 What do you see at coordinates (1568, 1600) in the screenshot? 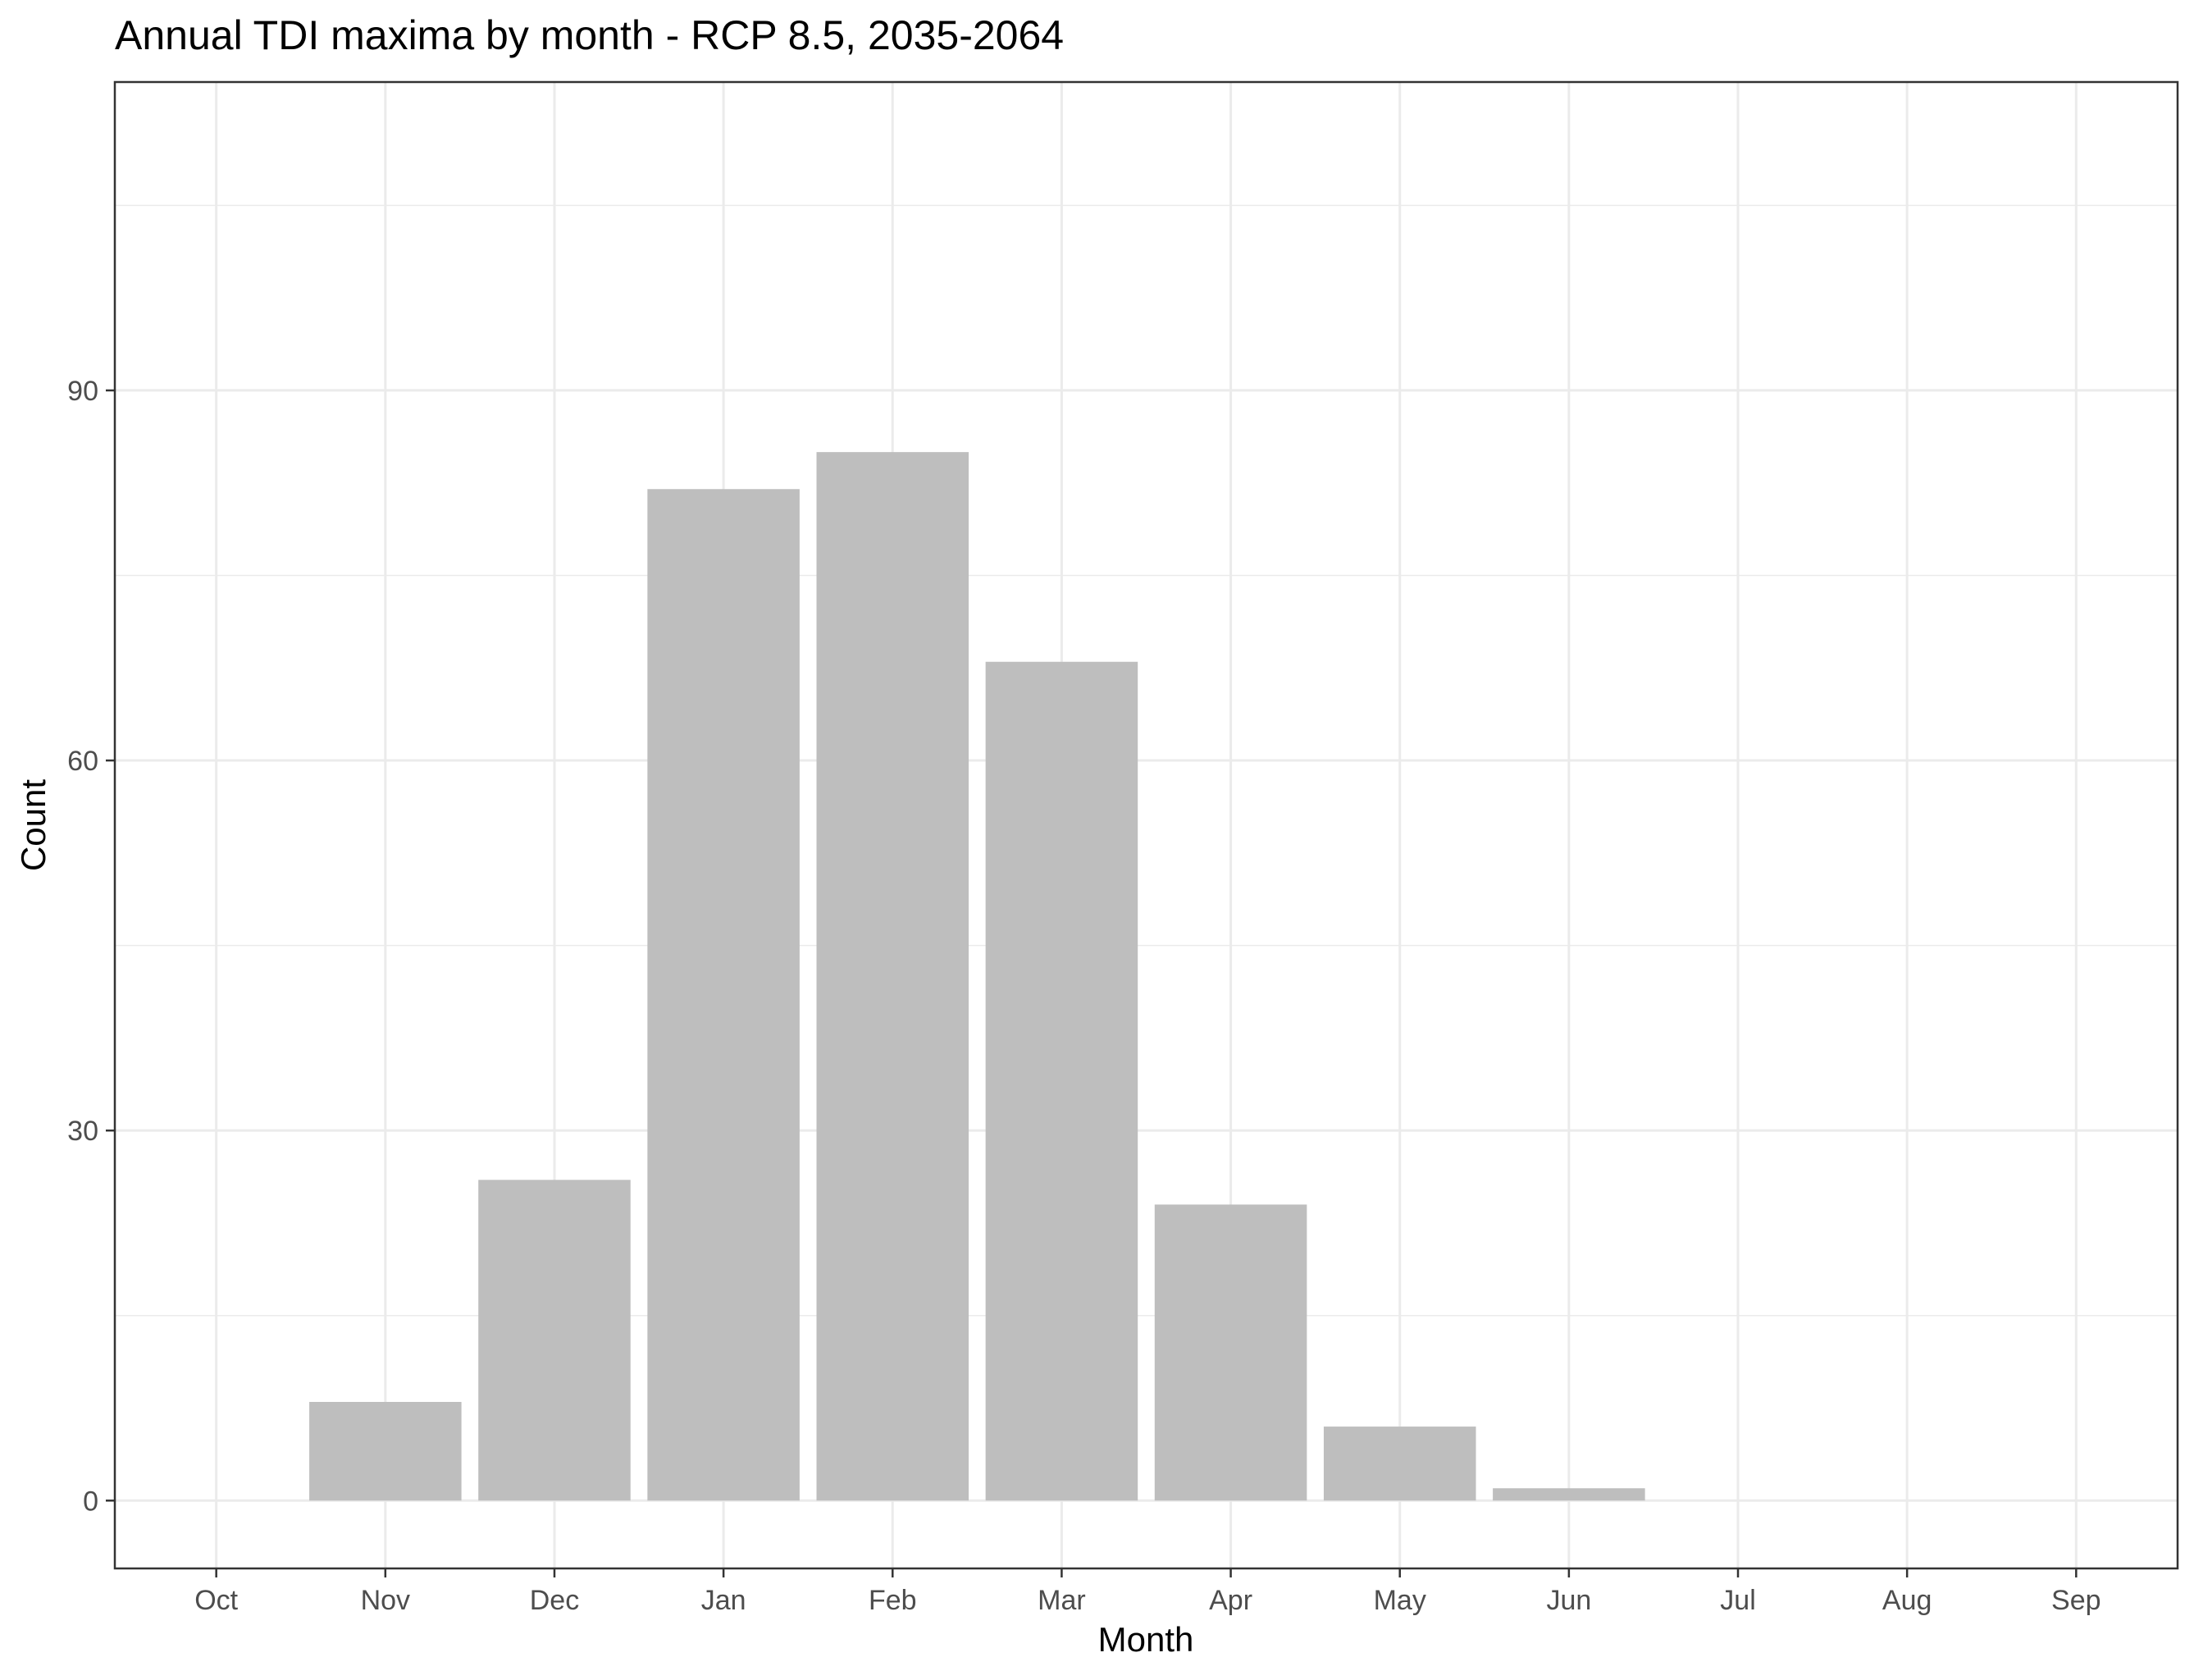
I see `x-tick-label: Jun` at bounding box center [1568, 1600].